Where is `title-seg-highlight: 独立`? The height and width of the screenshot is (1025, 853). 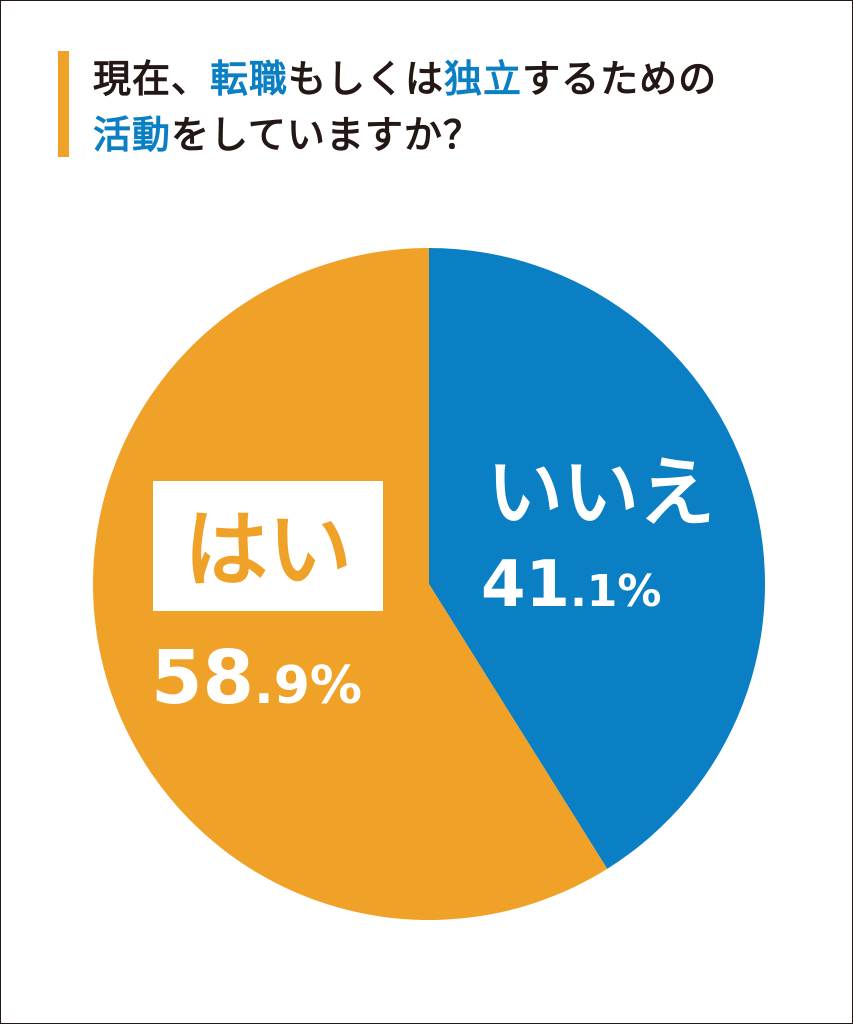 title-seg-highlight: 独立 is located at coordinates (483, 79).